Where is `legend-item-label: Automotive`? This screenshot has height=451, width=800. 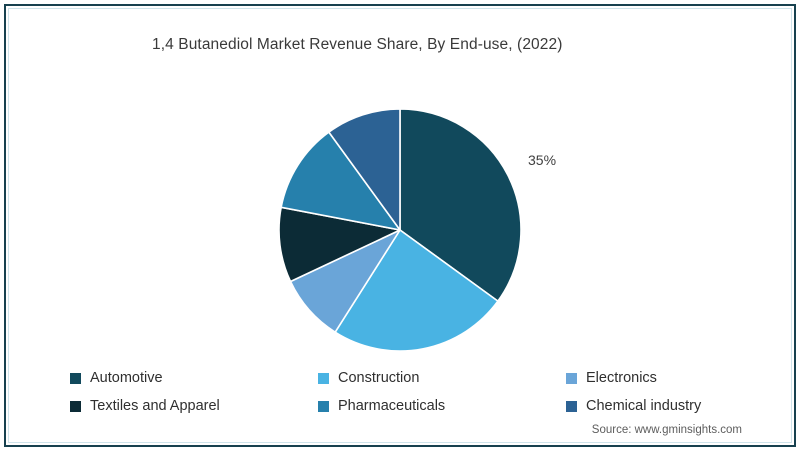 legend-item-label: Automotive is located at coordinates (126, 377).